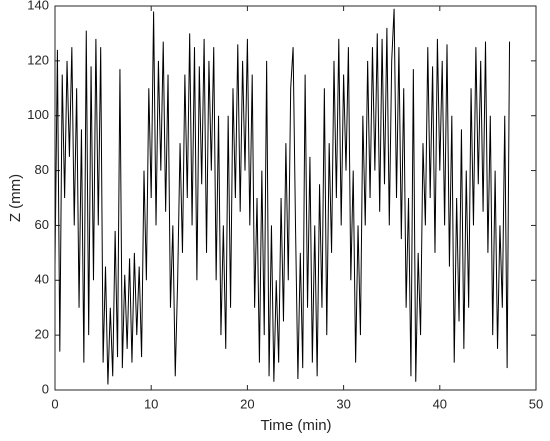 Image resolution: width=550 pixels, height=441 pixels. I want to click on x-tick-label: 50, so click(536, 403).